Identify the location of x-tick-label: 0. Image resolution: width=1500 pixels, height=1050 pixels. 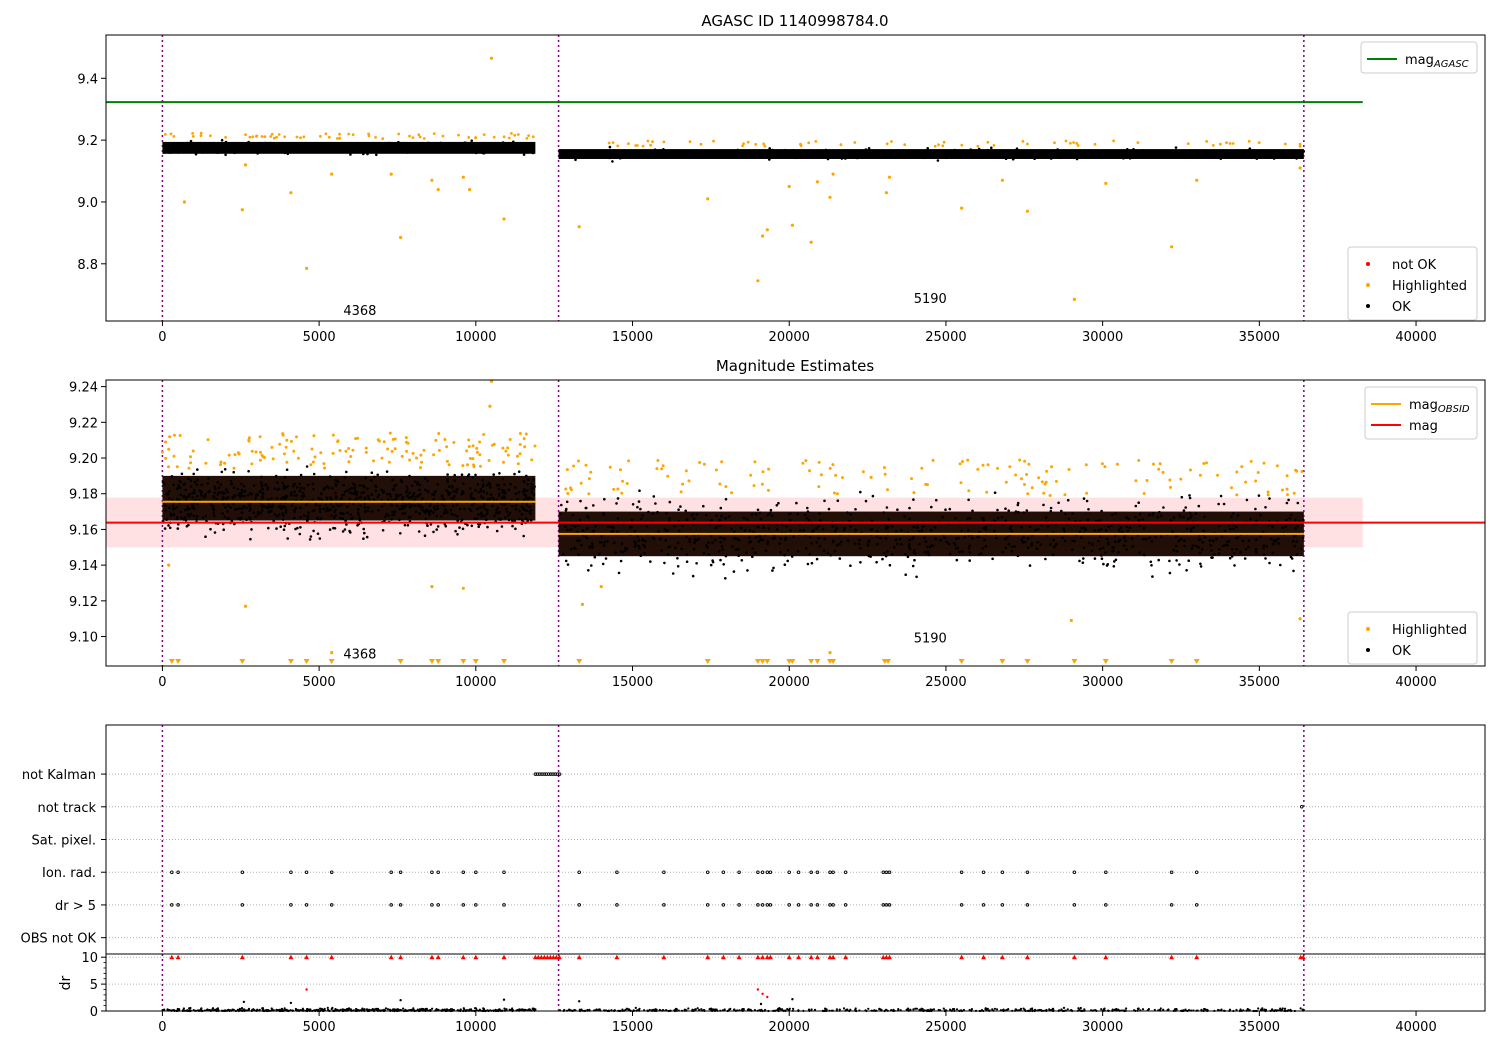
(162, 1027).